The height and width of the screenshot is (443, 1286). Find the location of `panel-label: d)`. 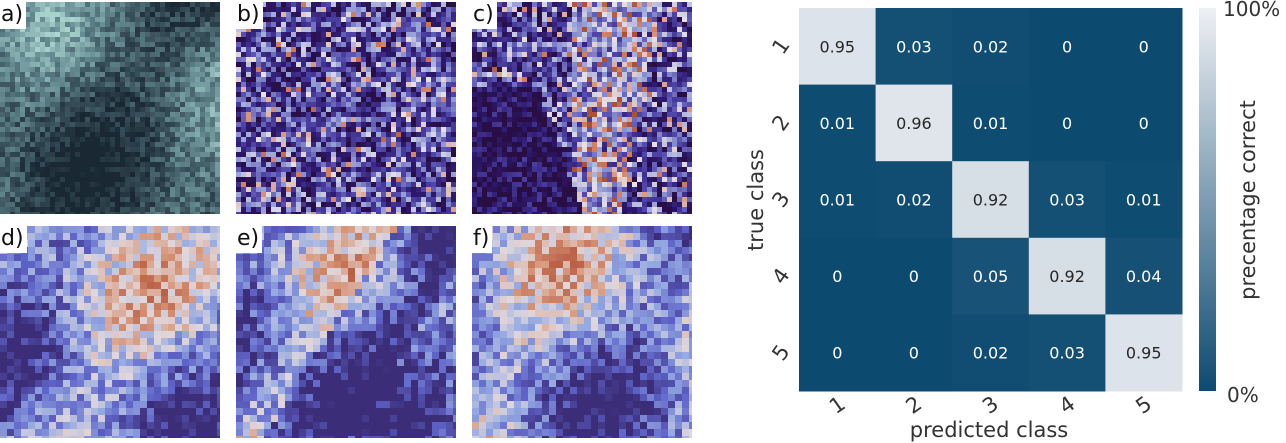

panel-label: d) is located at coordinates (13, 239).